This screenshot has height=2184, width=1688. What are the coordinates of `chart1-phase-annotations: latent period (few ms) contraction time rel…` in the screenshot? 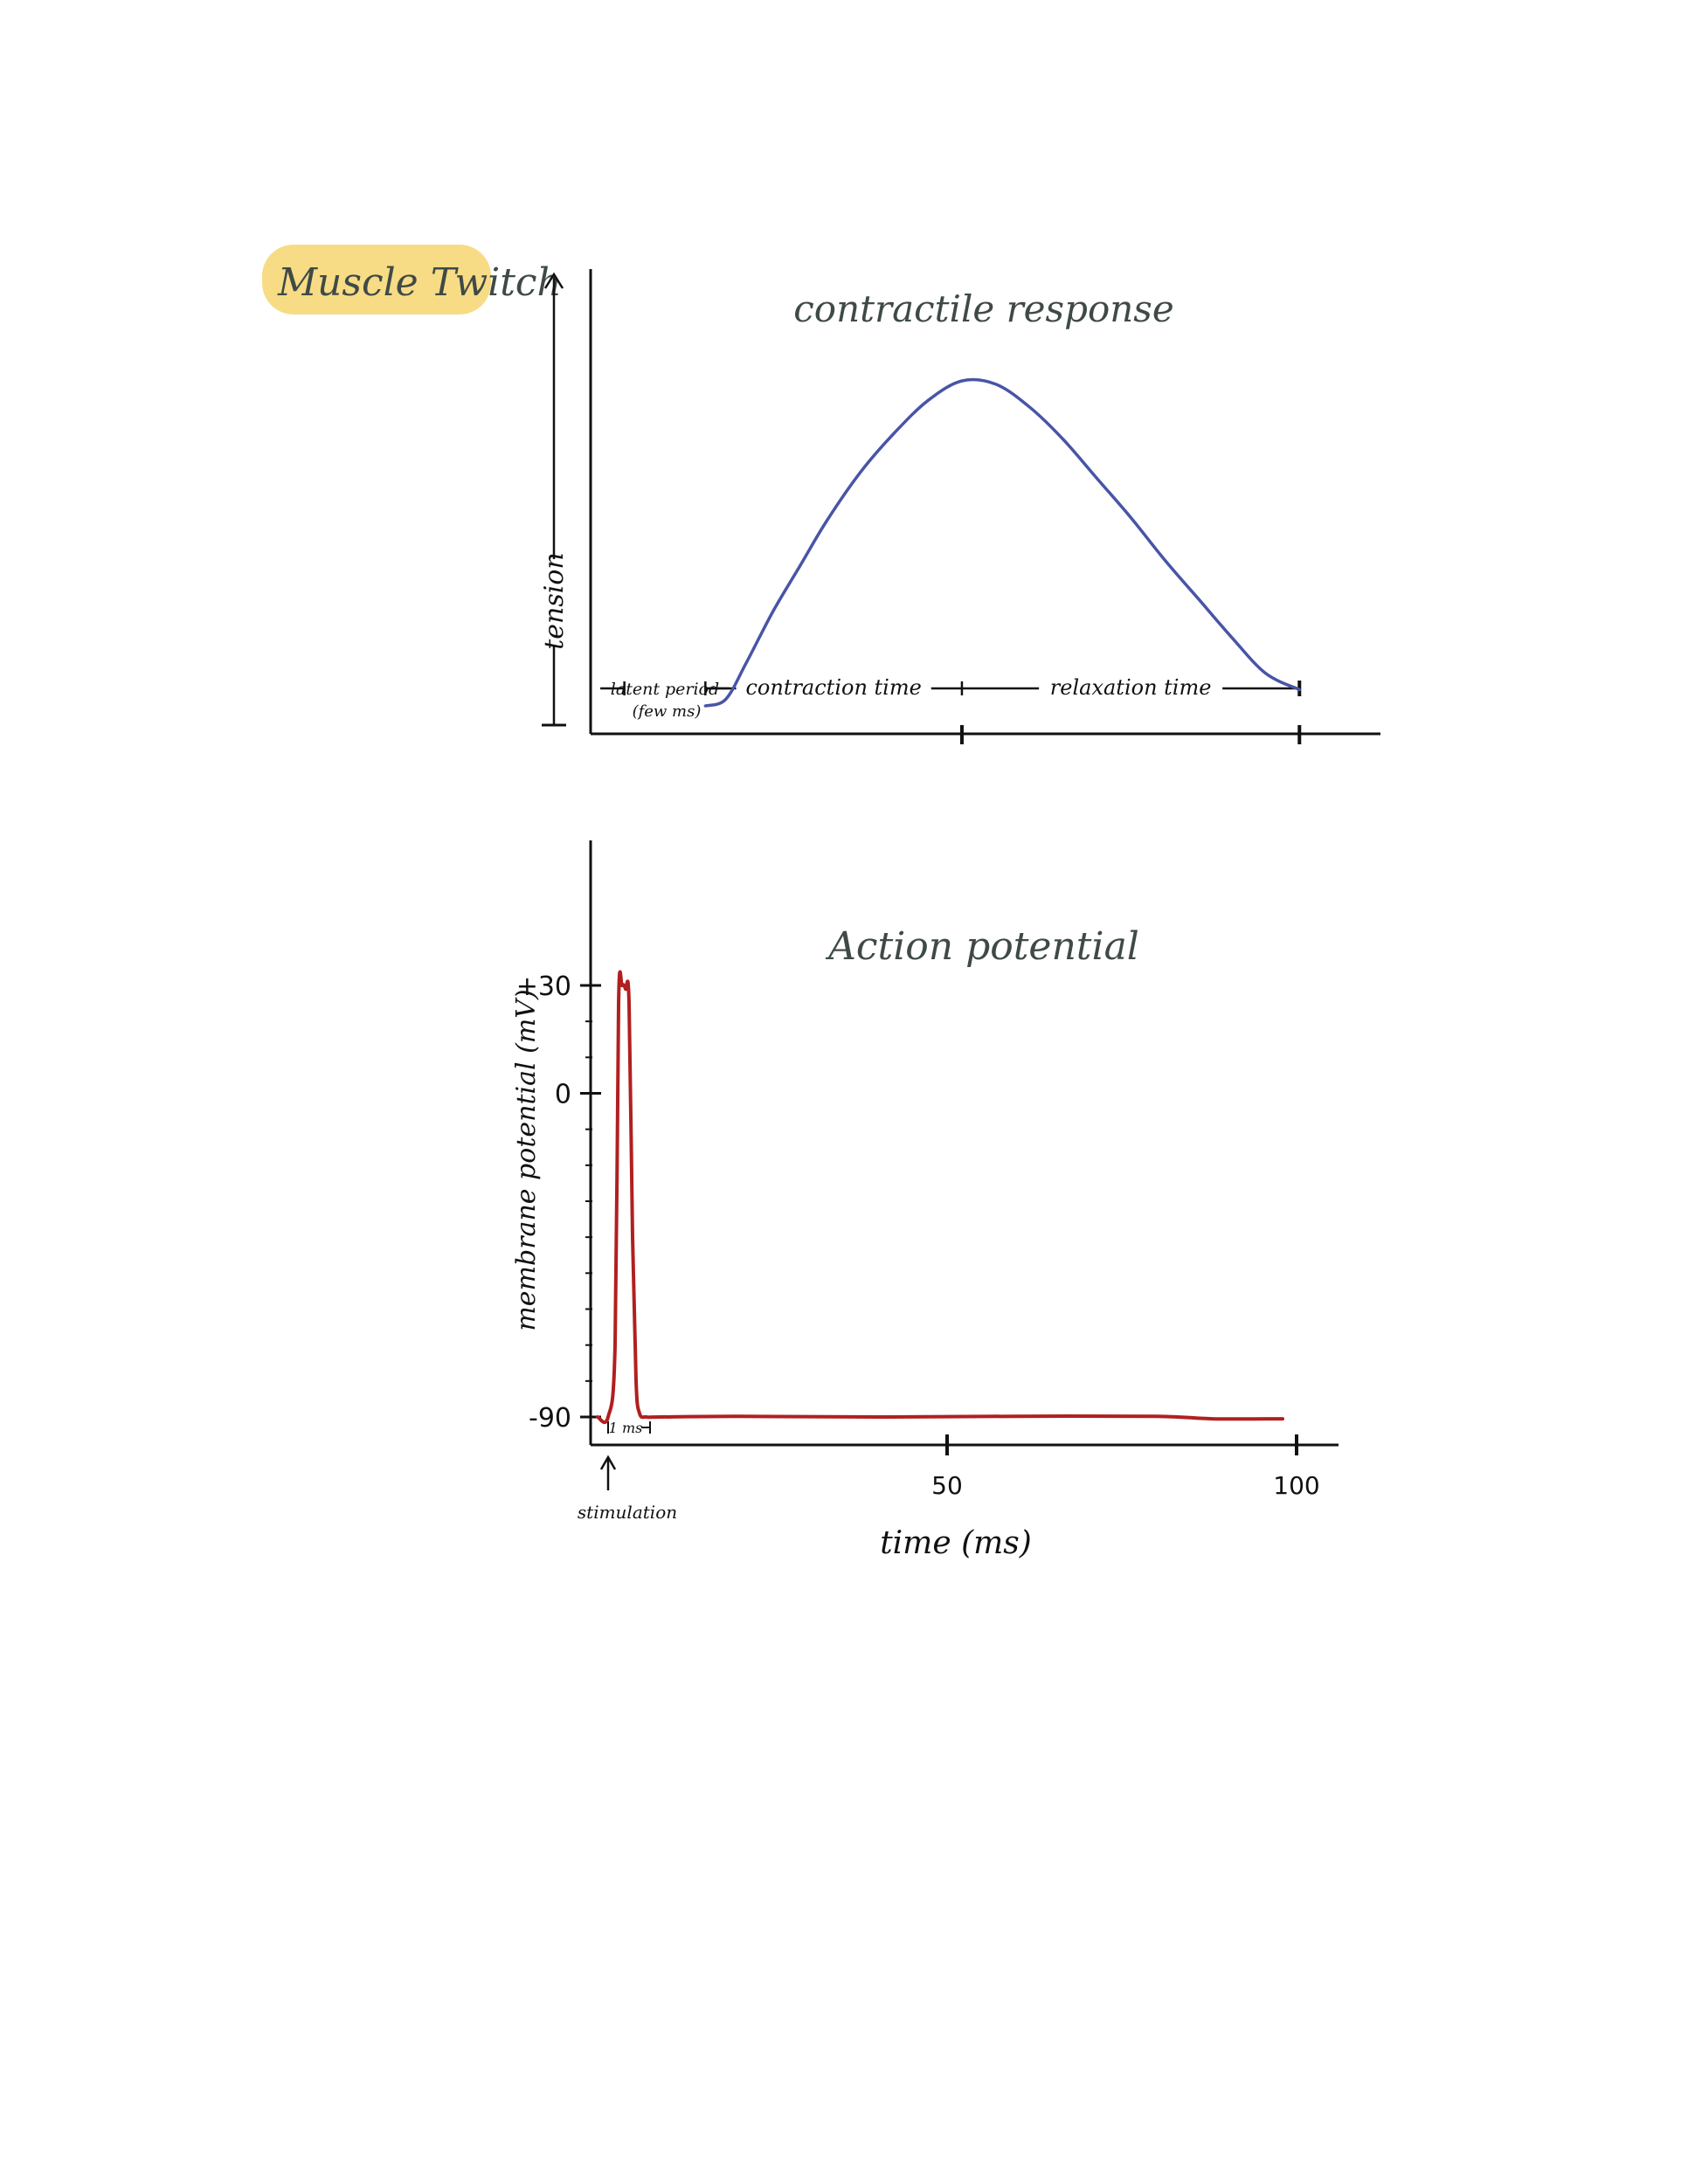 It's located at (951, 698).